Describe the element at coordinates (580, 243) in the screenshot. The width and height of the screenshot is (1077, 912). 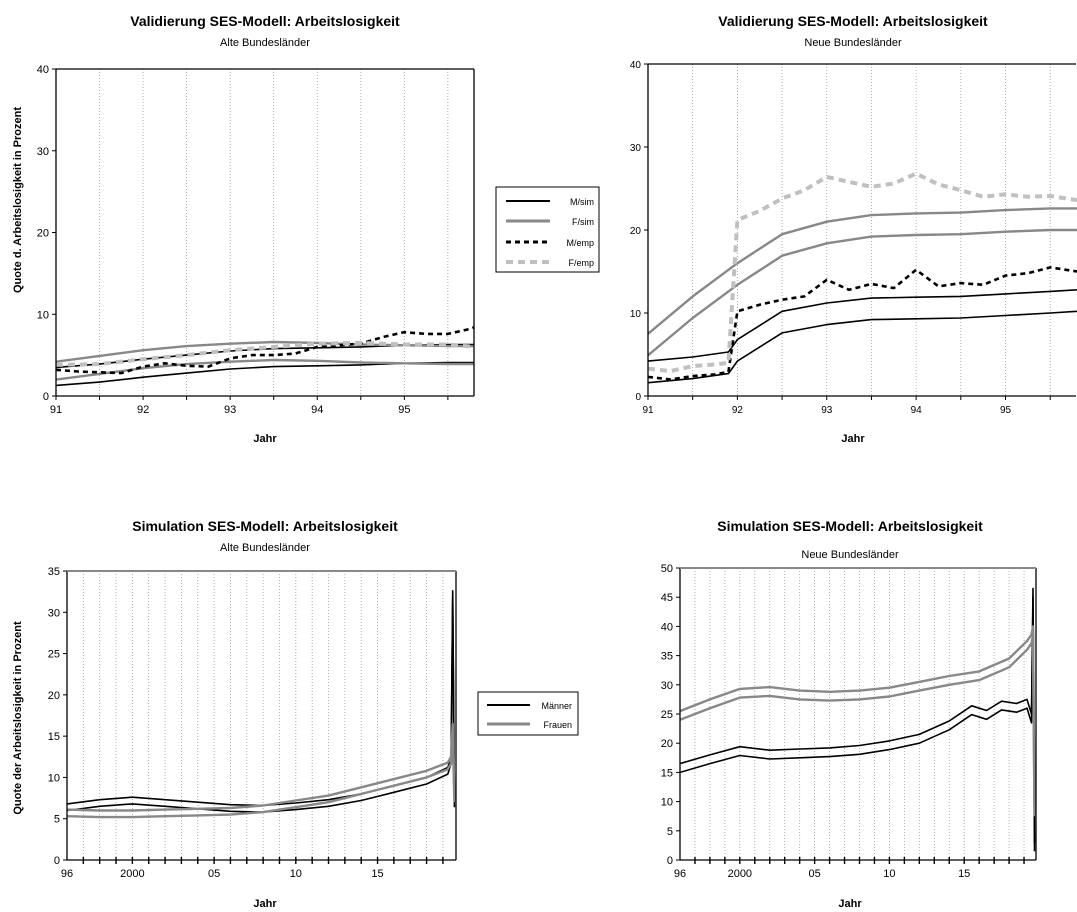
I see `legend-label: M/emp` at that location.